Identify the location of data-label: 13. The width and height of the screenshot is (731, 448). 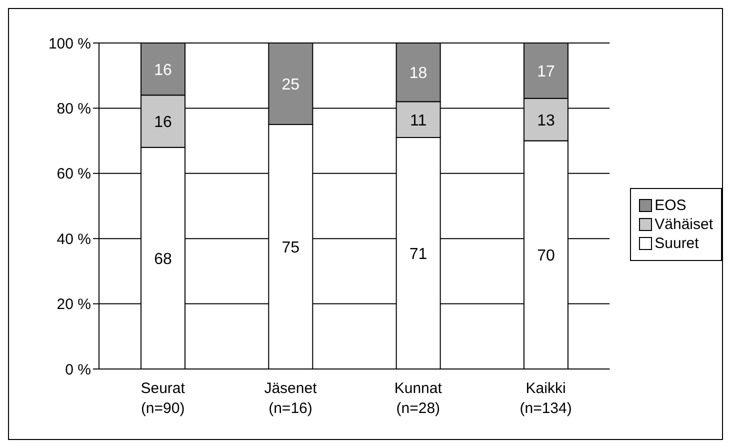
(546, 121).